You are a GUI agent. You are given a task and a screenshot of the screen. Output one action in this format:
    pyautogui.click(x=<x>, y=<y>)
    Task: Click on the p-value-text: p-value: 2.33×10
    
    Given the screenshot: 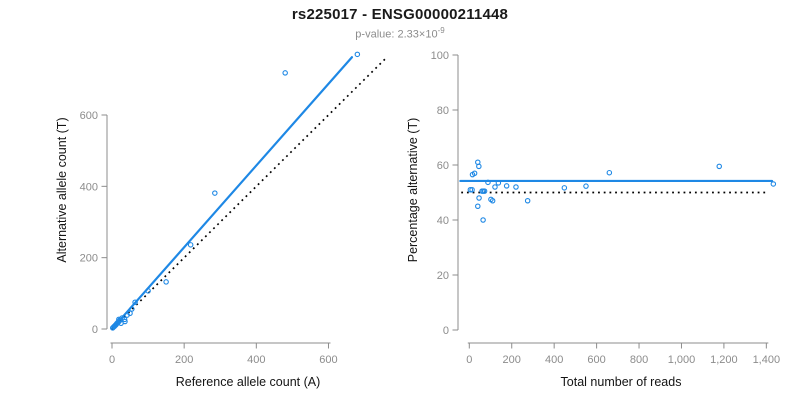 What is the action you would take?
    pyautogui.click(x=396, y=34)
    